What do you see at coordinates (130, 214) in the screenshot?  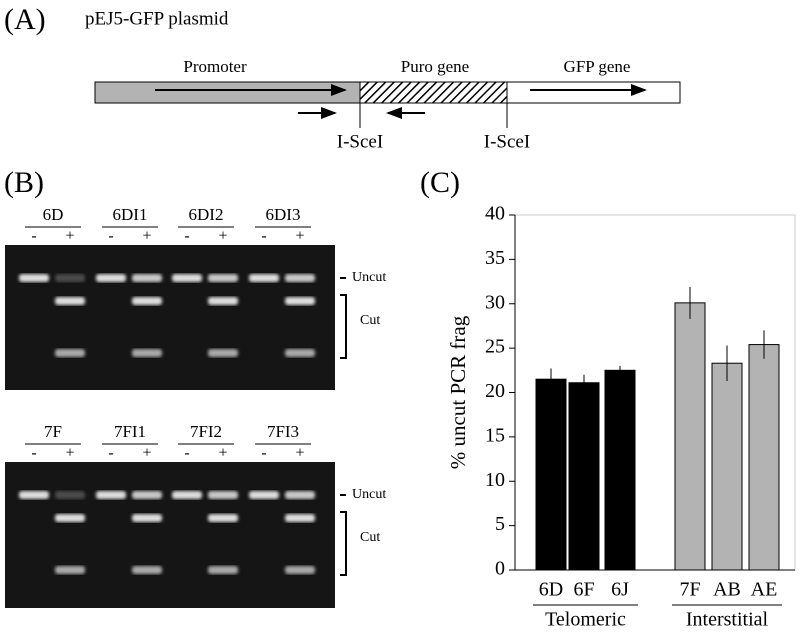 I see `sample-label: 6DI1` at bounding box center [130, 214].